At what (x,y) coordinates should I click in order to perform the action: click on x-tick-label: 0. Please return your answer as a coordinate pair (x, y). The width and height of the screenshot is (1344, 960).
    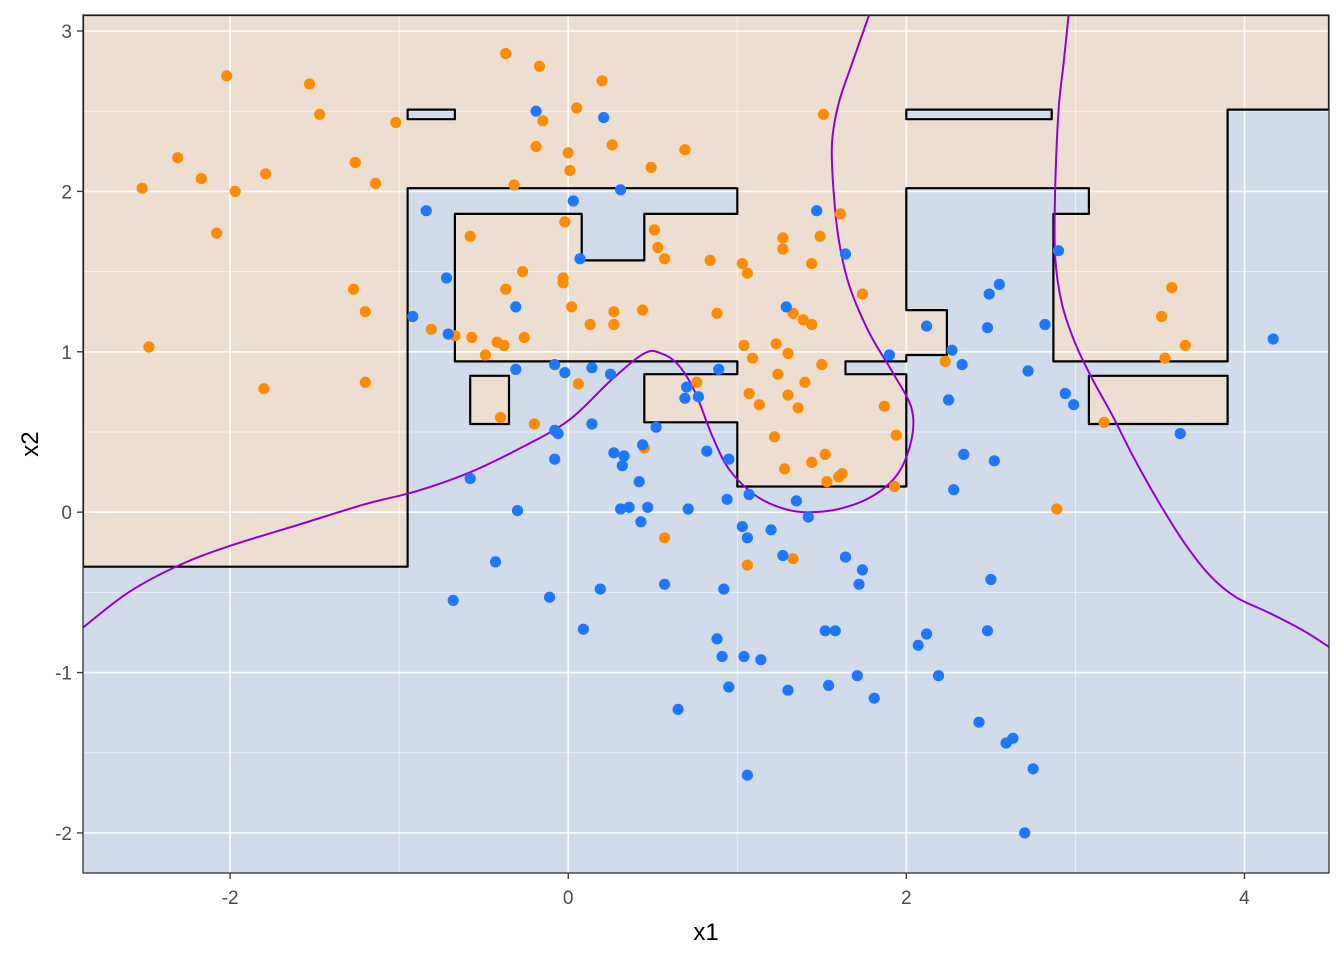
    Looking at the image, I should click on (568, 898).